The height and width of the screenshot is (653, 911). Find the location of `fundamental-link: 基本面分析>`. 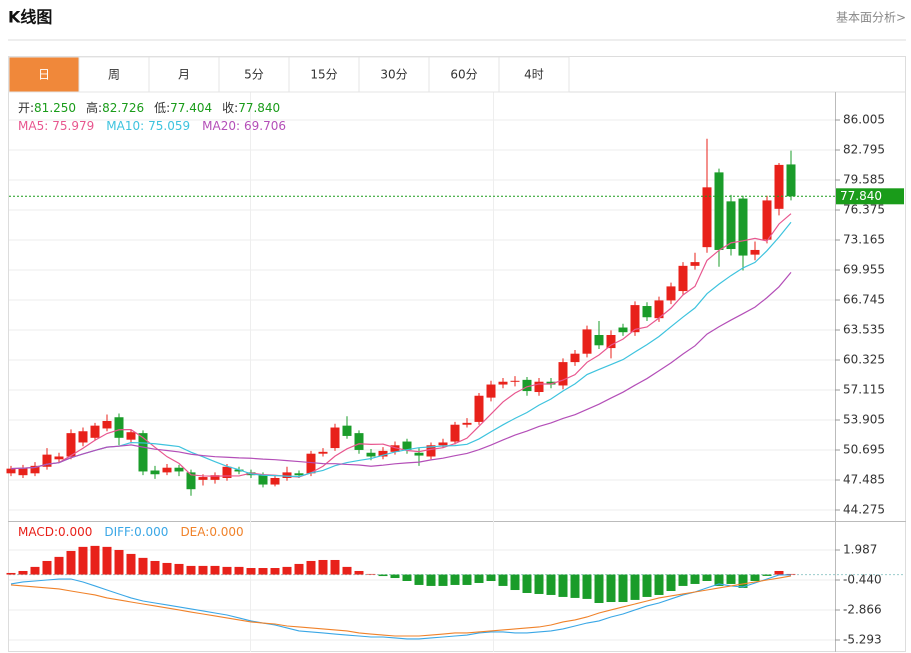

fundamental-link: 基本面分析> is located at coordinates (871, 18).